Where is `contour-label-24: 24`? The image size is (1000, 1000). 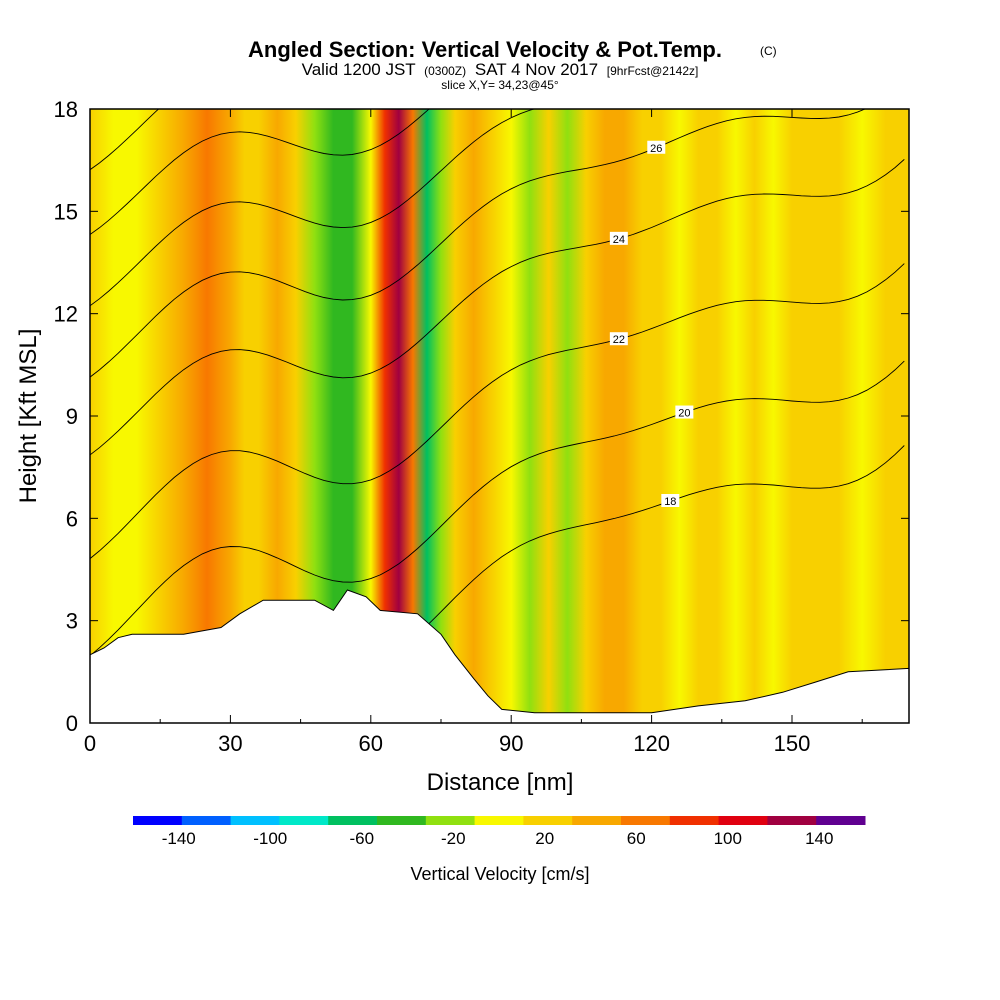
contour-label-24: 24 is located at coordinates (618, 238).